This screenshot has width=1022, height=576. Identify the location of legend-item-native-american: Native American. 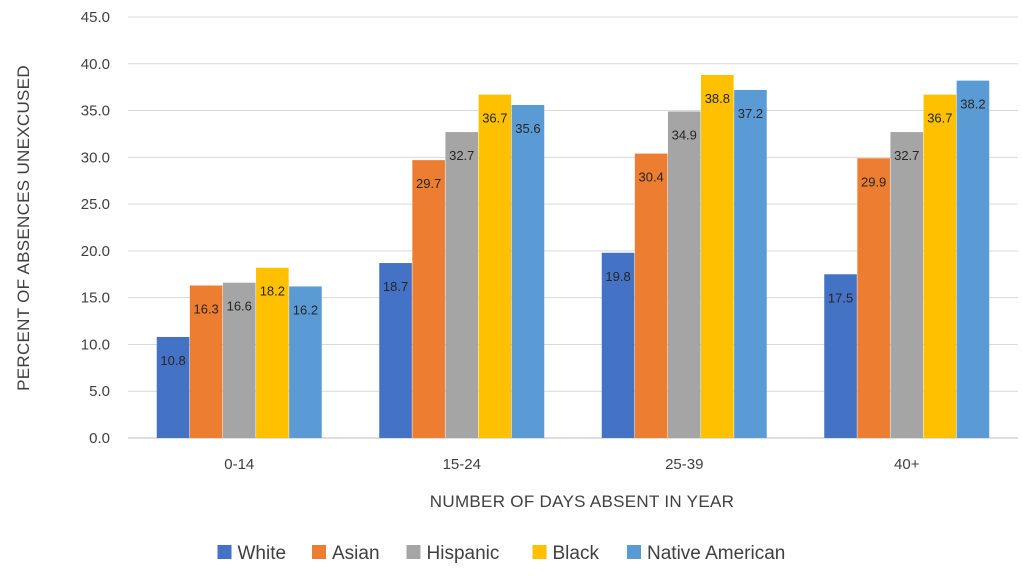
(706, 553).